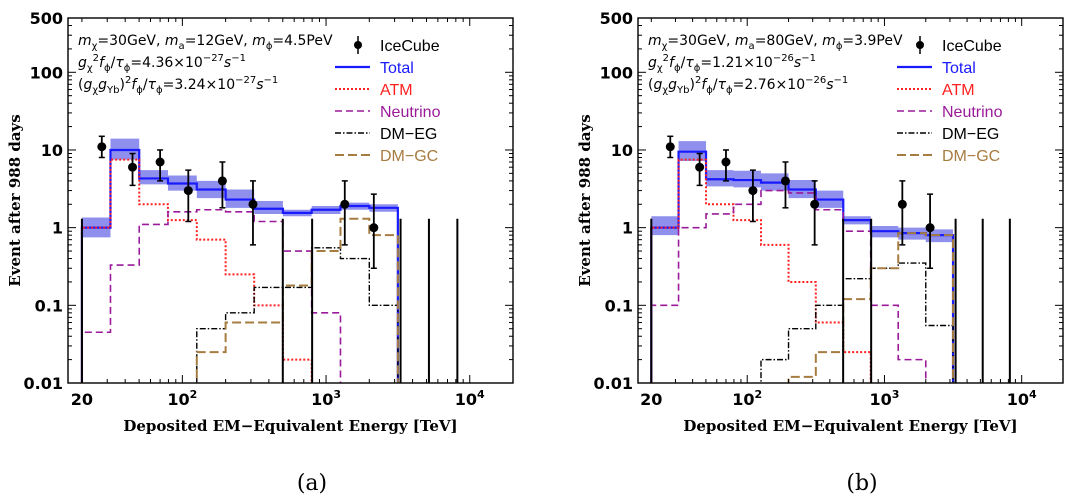  Describe the element at coordinates (218, 41) in the screenshot. I see `annotation-part: =12GeV,` at that location.